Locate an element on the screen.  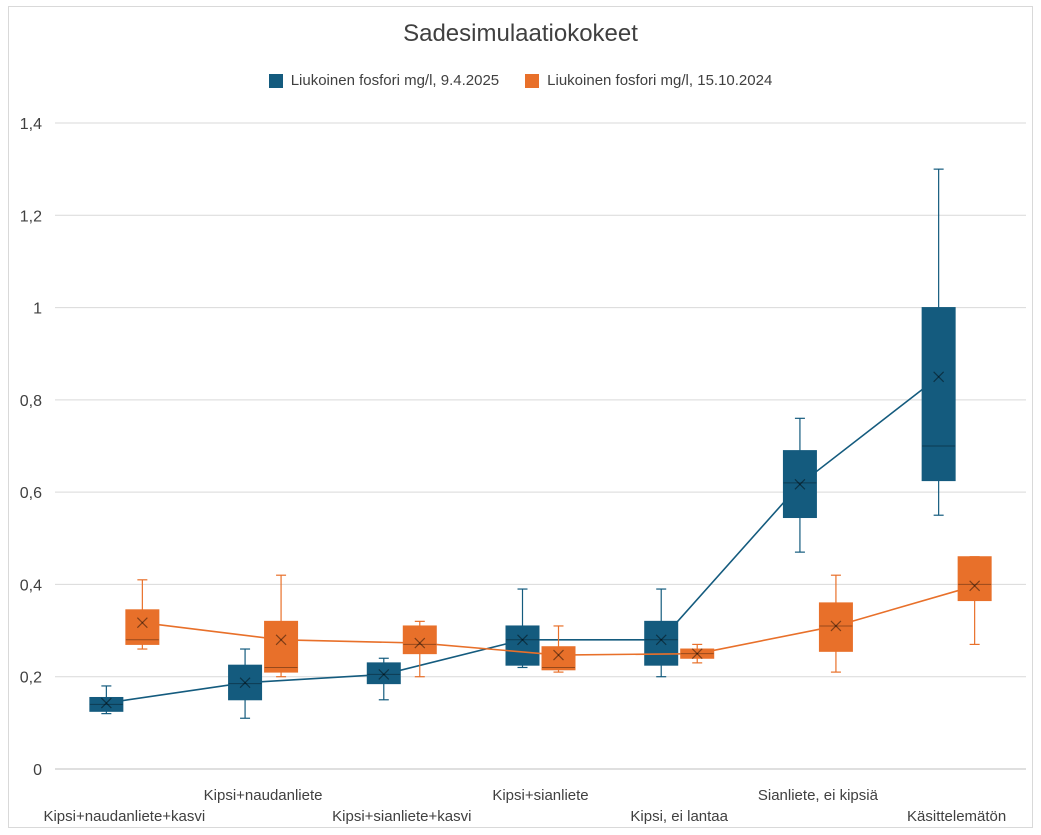
legend-item-series-2: Liukoinen fosfori mg/l, 15.10.2024 is located at coordinates (648, 80).